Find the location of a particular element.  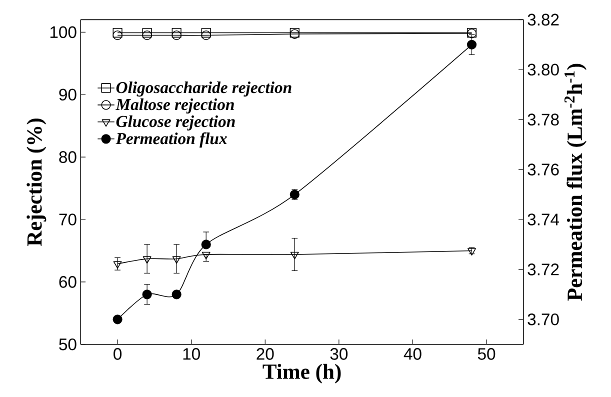

x-tick-label: 40 is located at coordinates (413, 354).